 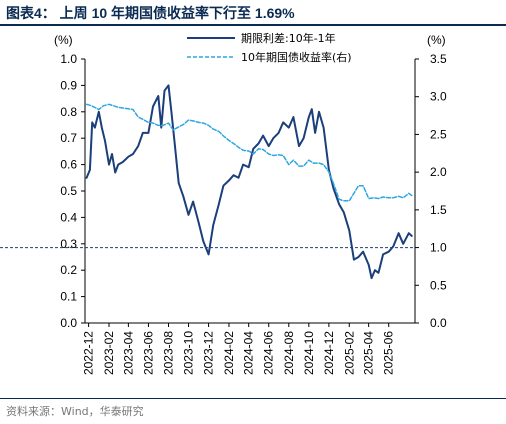 I want to click on right-tick-label: 3.0, so click(x=438, y=97).